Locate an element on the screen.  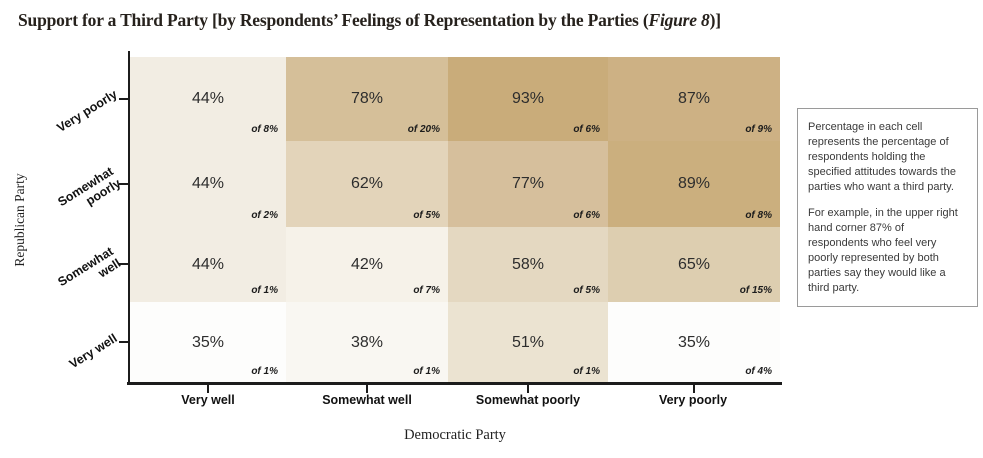
heatmap-cell-r3c3: 35% of 4% is located at coordinates (694, 342).